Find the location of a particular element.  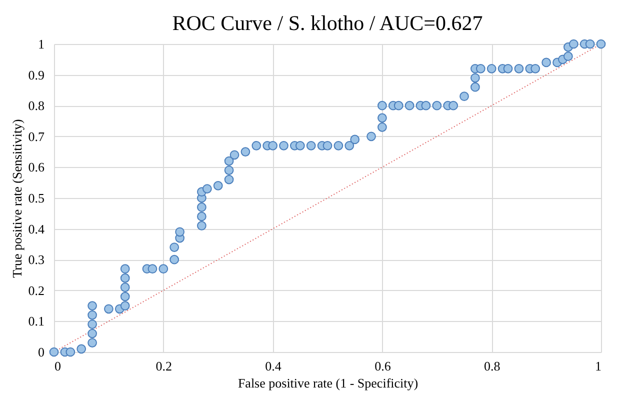

x-tick-label: 0.6 is located at coordinates (383, 366).